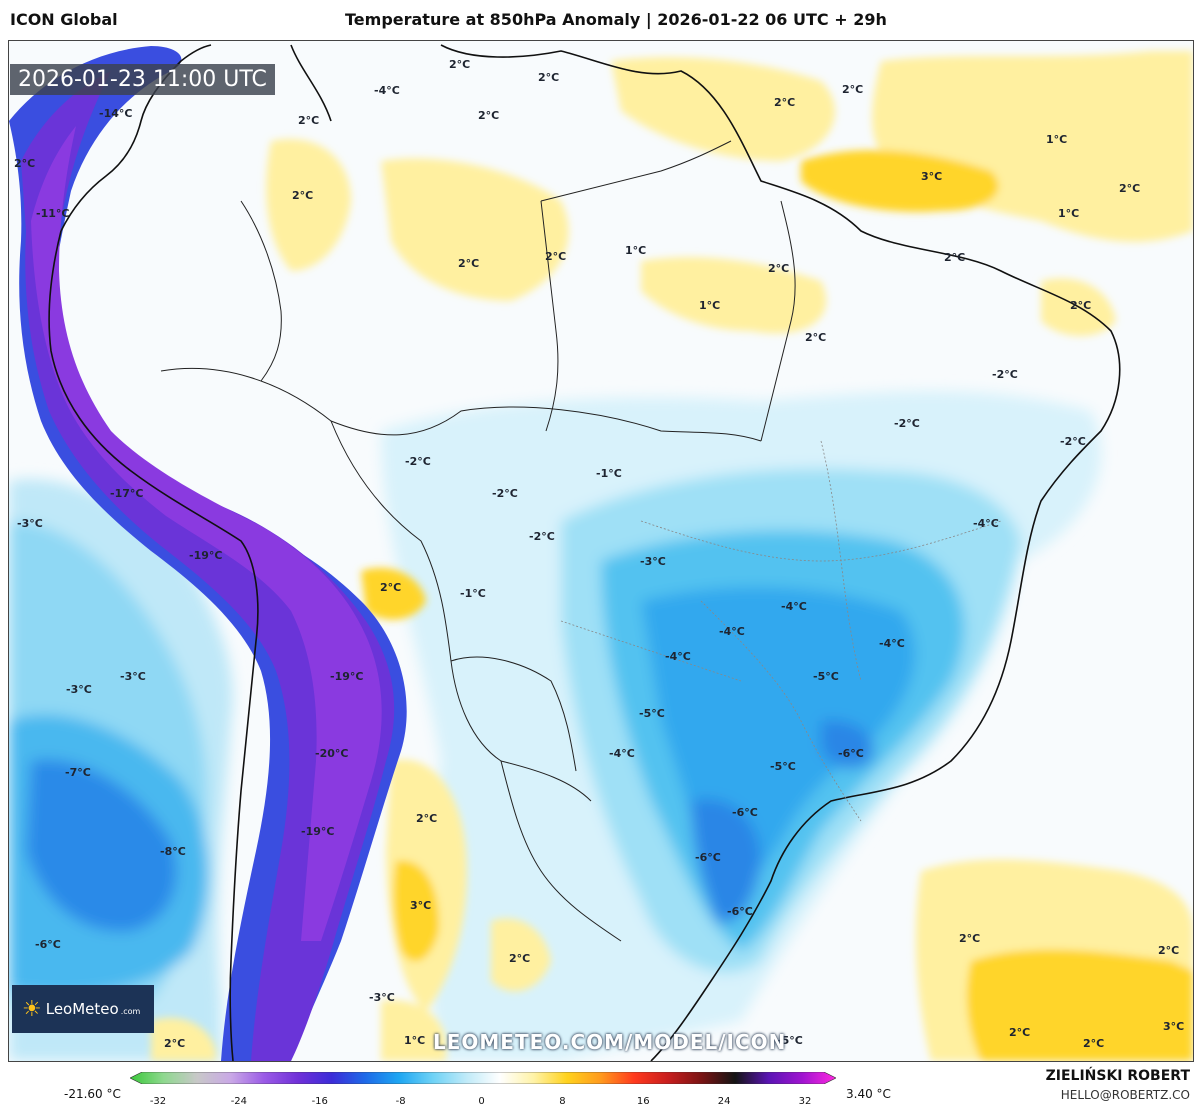 The width and height of the screenshot is (1200, 1108). I want to click on valid-time-badge: 2026-01-23 11:00 UTC, so click(142, 79).